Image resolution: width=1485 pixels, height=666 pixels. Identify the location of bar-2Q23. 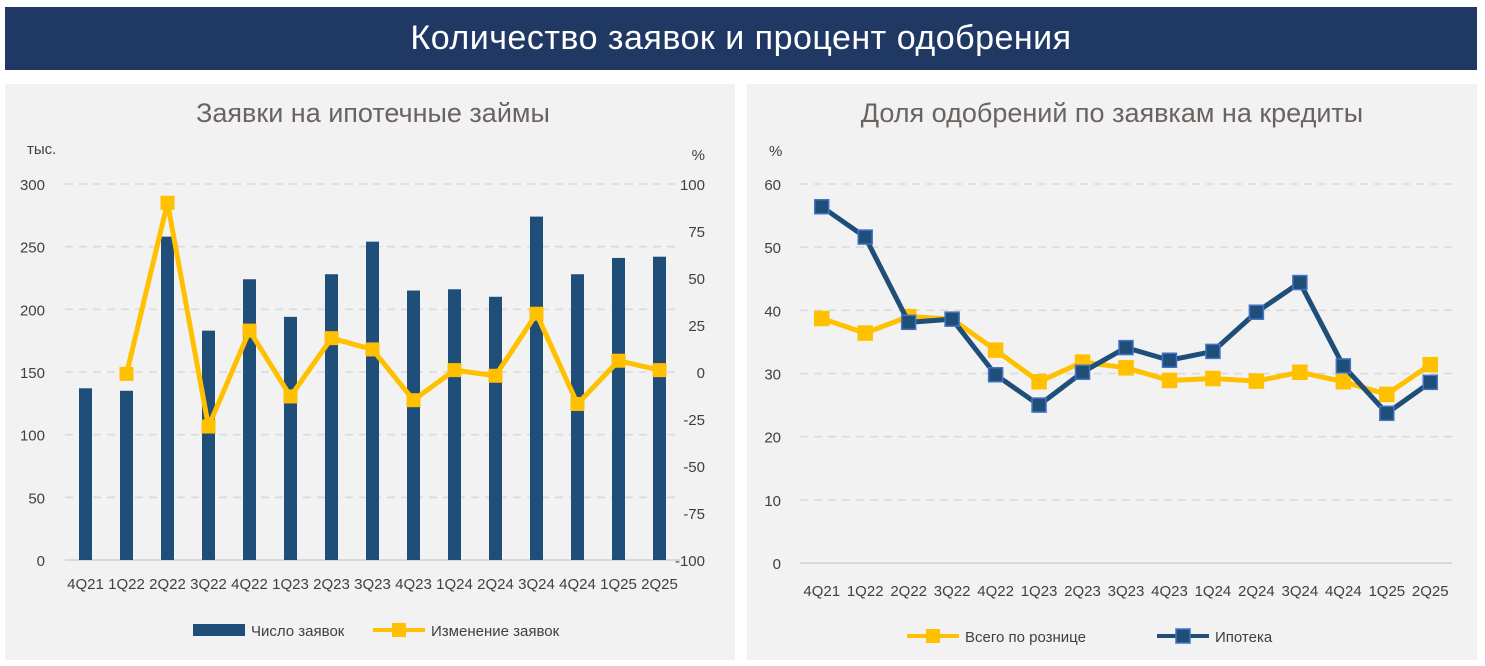
(331, 417).